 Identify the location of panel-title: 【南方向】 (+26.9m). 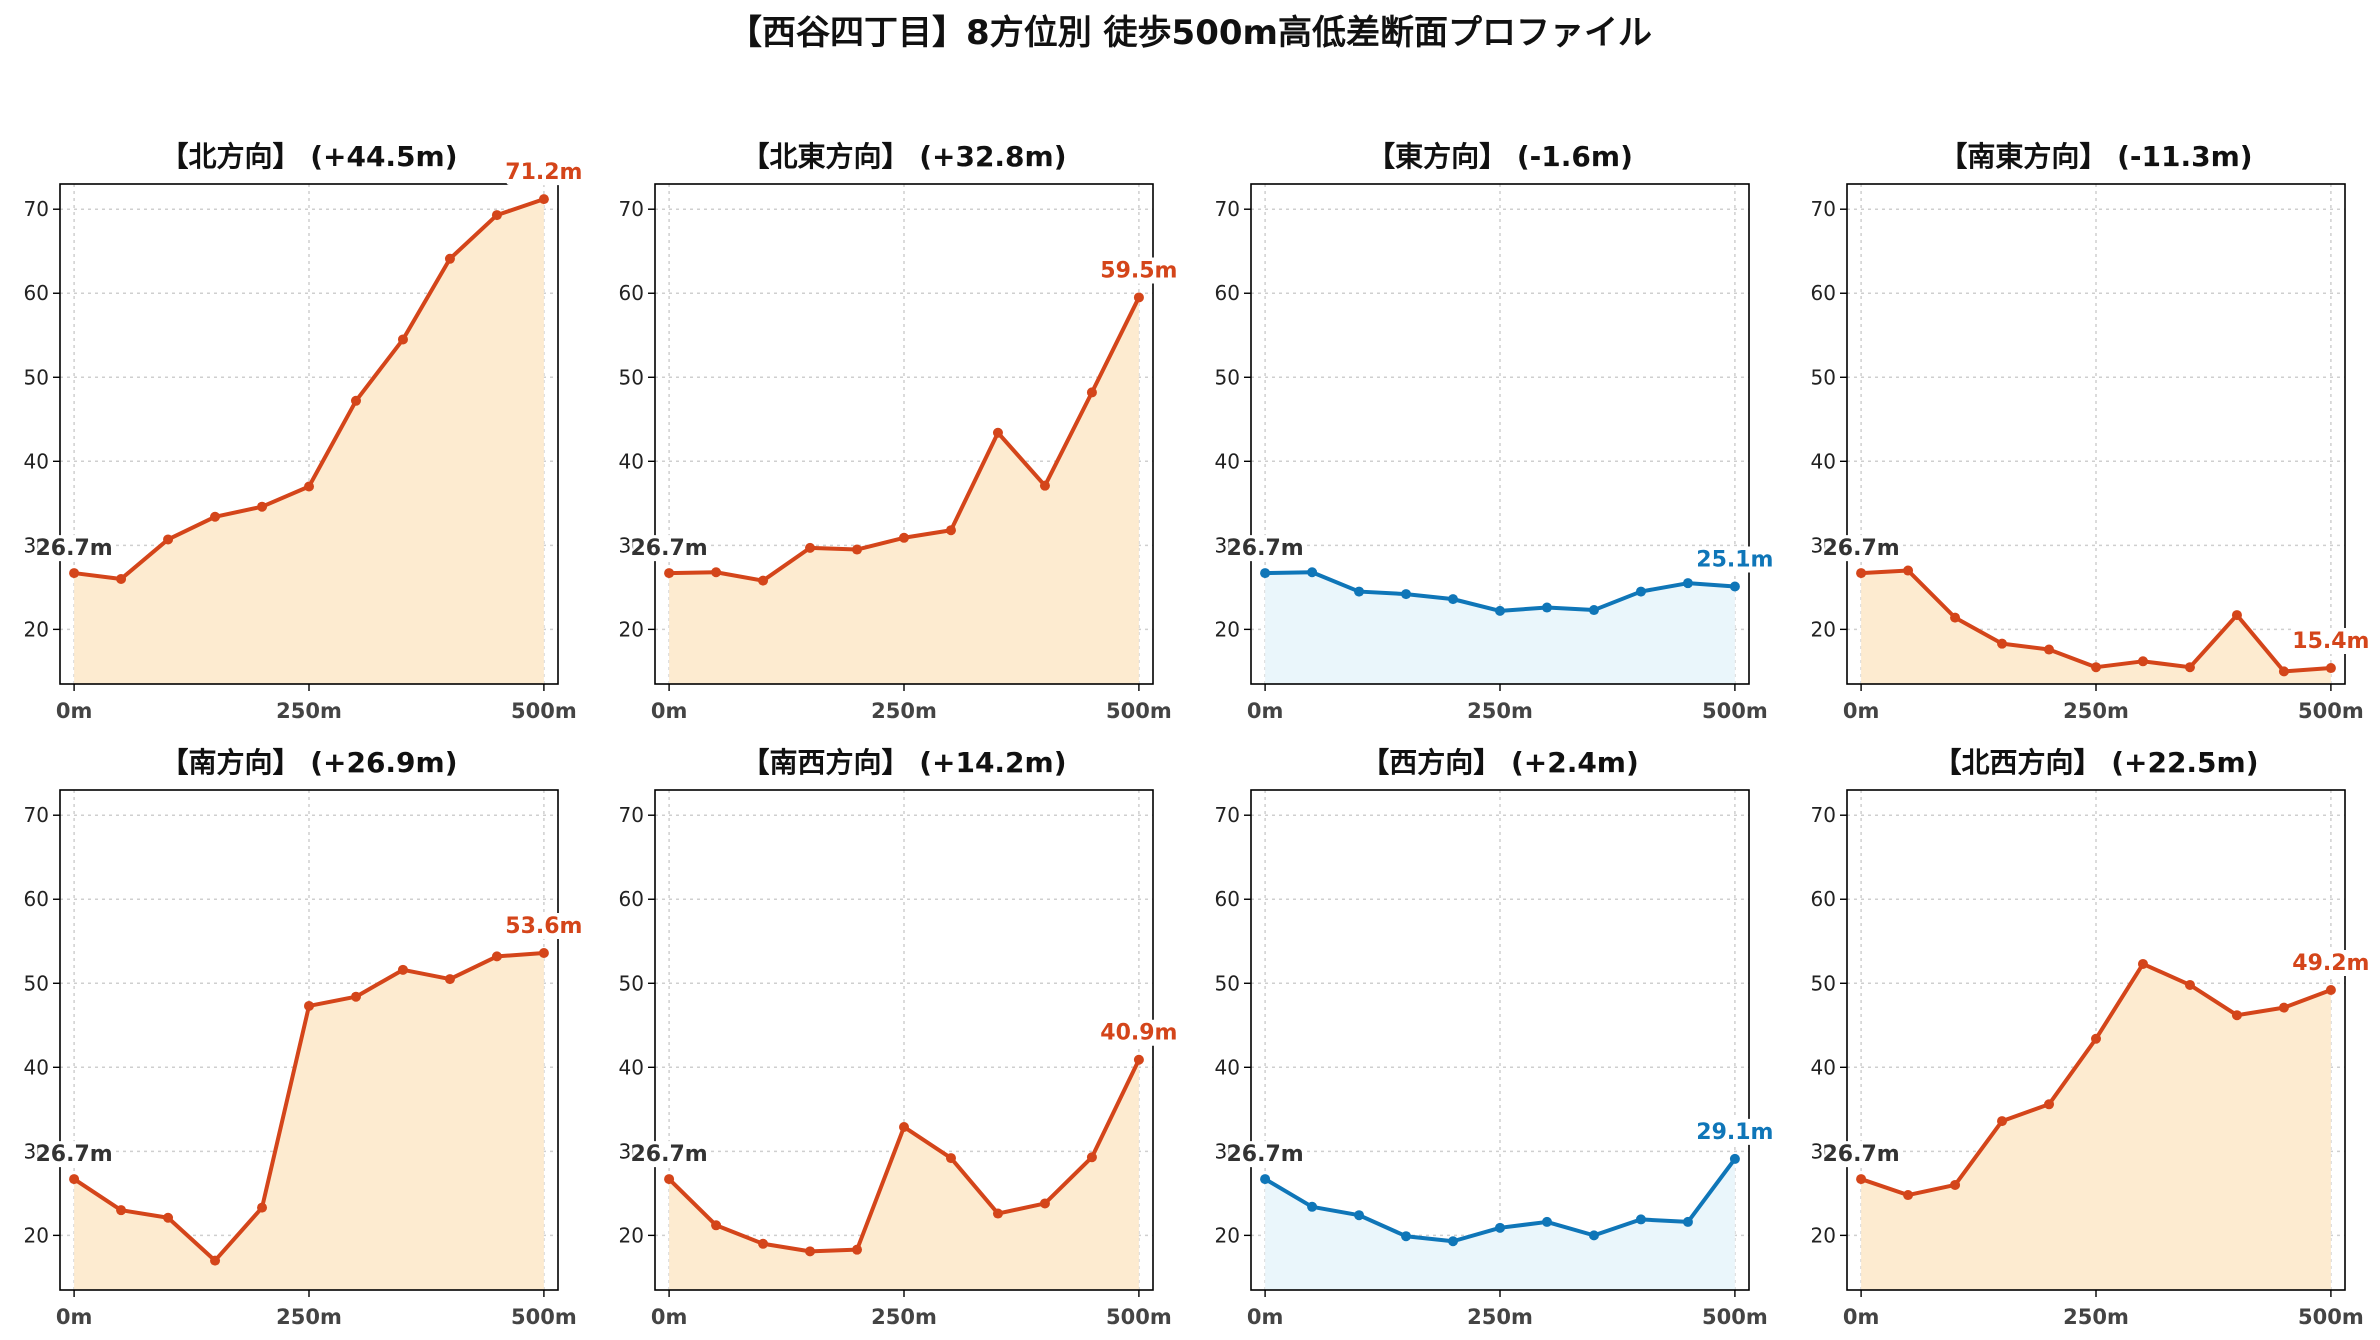
(308, 762).